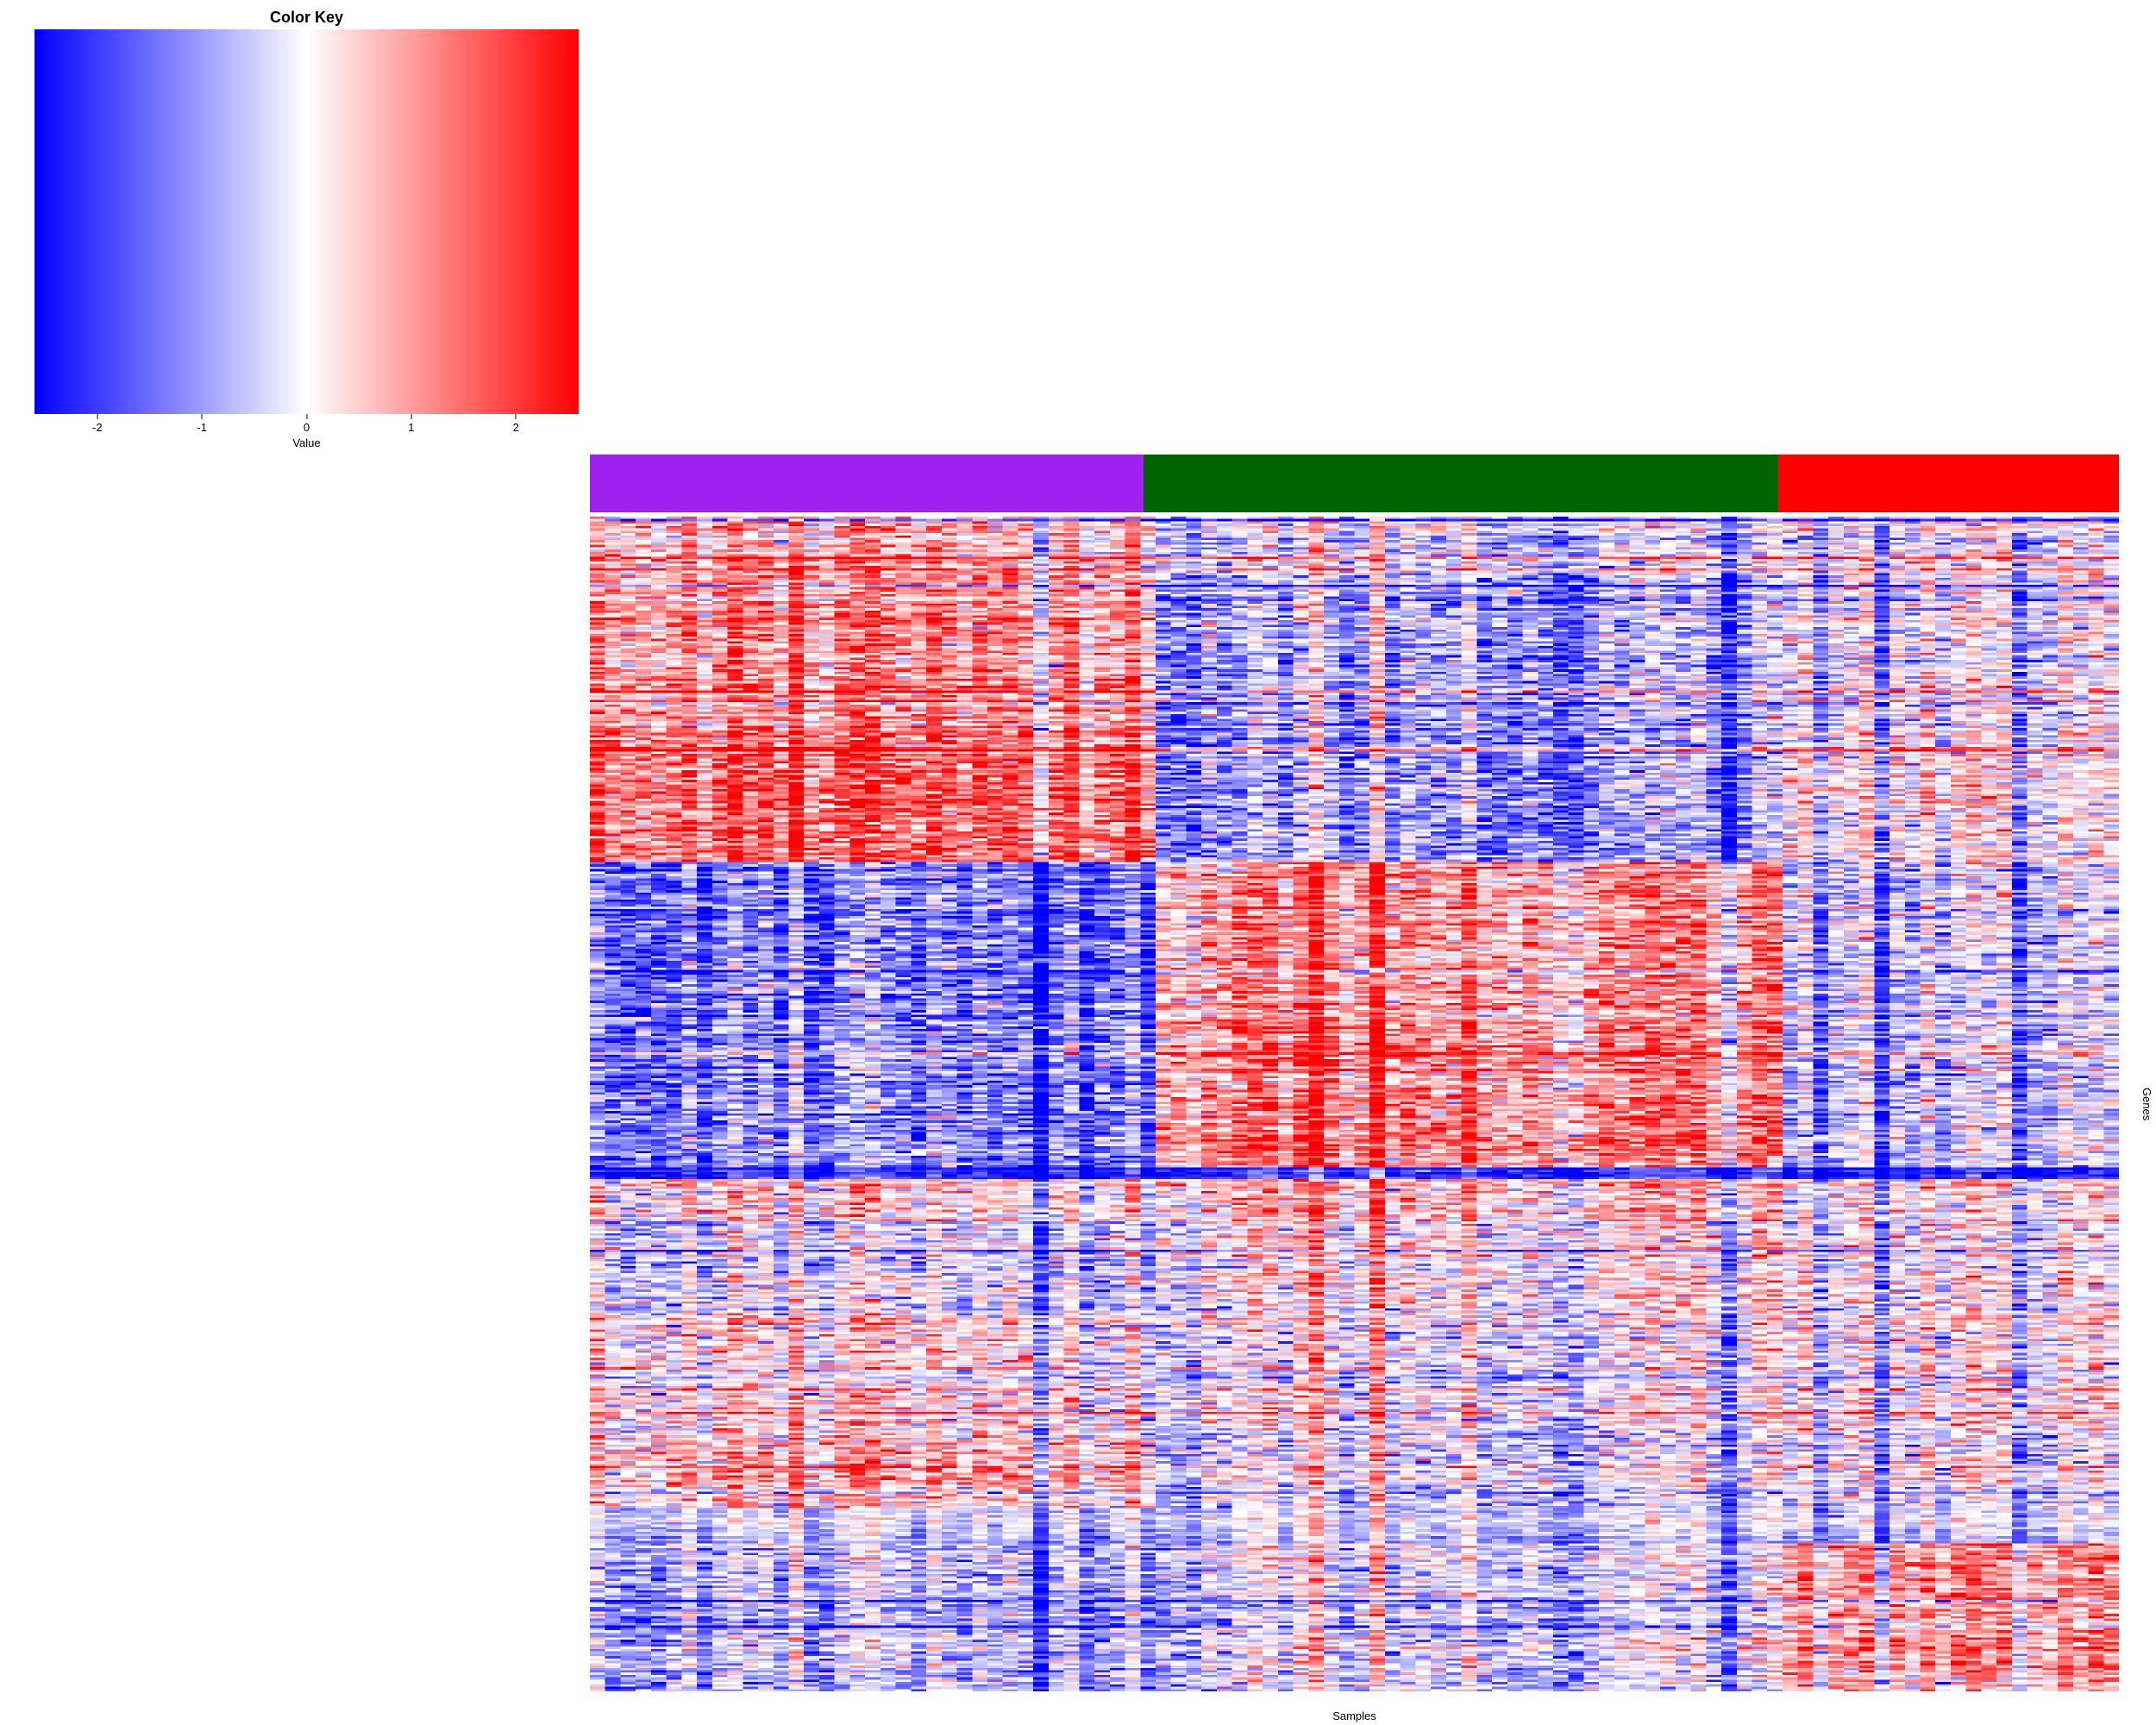 The image size is (2156, 1725). Describe the element at coordinates (411, 428) in the screenshot. I see `color-key-tick-label: 1` at that location.